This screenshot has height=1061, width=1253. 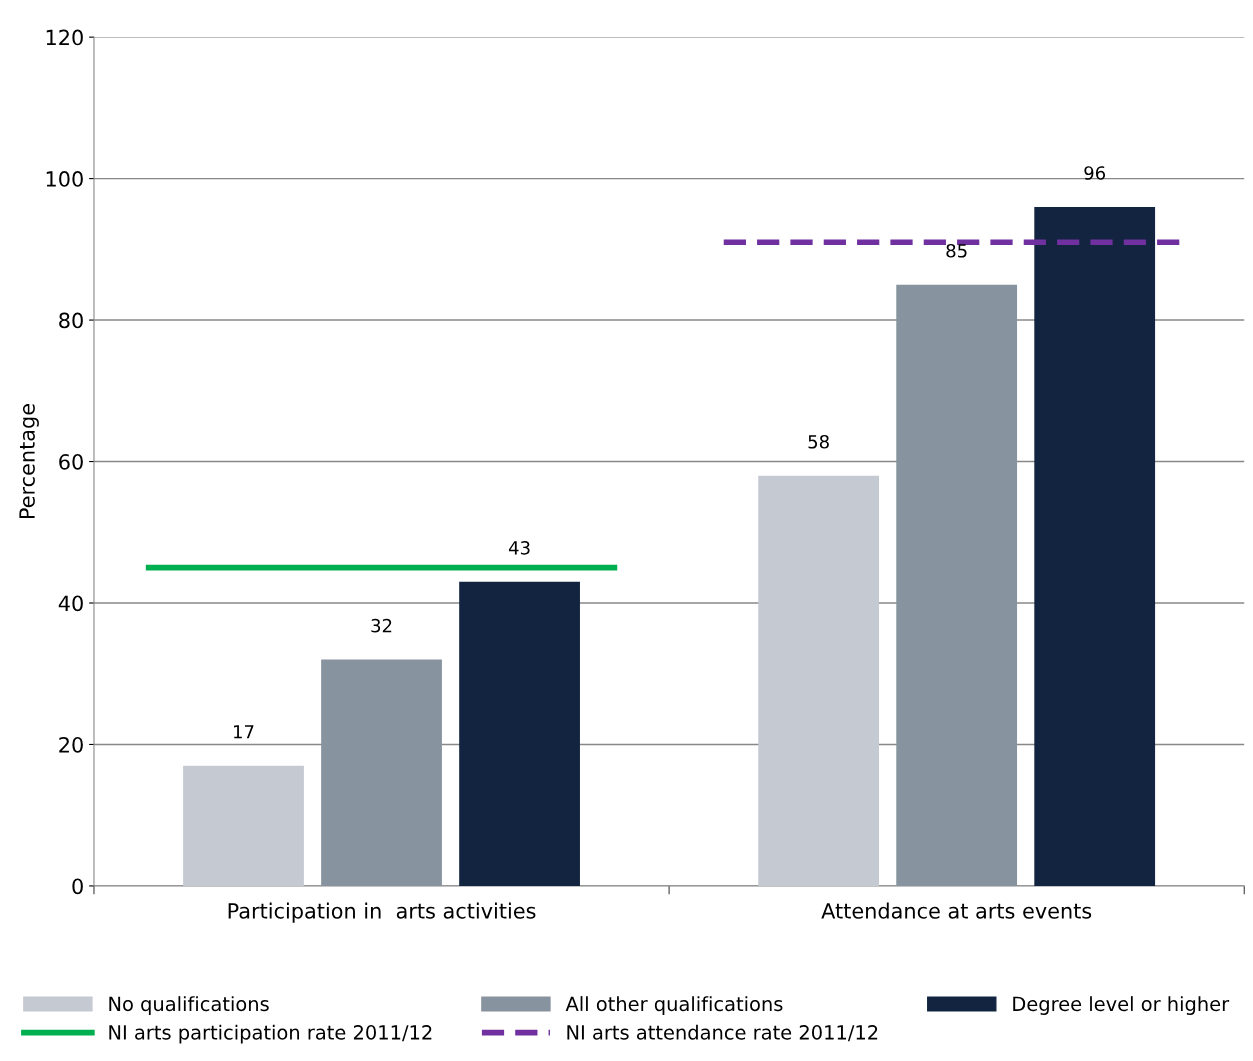 I want to click on data-label: 17, so click(x=244, y=732).